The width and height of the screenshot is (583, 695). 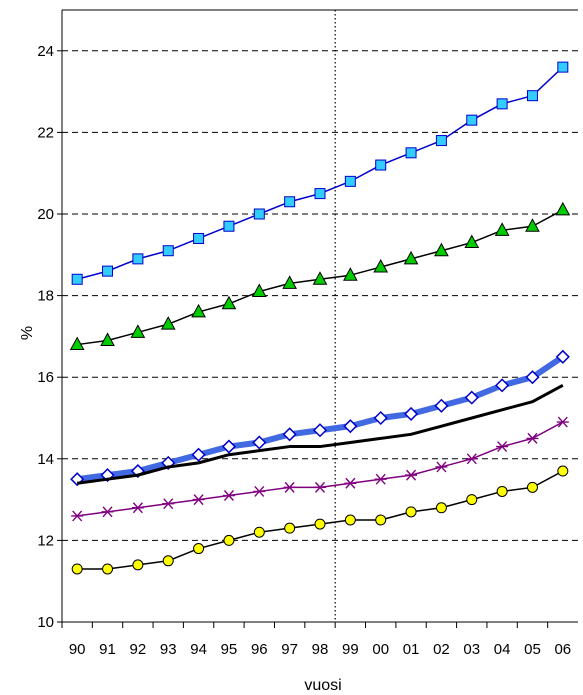 I want to click on y-tick-label: 12, so click(x=45, y=540).